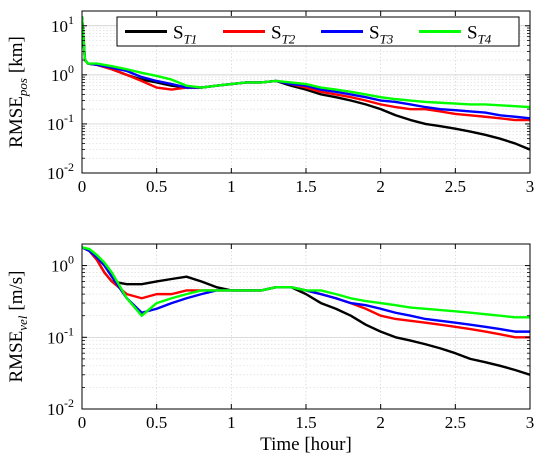  What do you see at coordinates (69, 331) in the screenshot?
I see `y-tick-exponent: -1` at bounding box center [69, 331].